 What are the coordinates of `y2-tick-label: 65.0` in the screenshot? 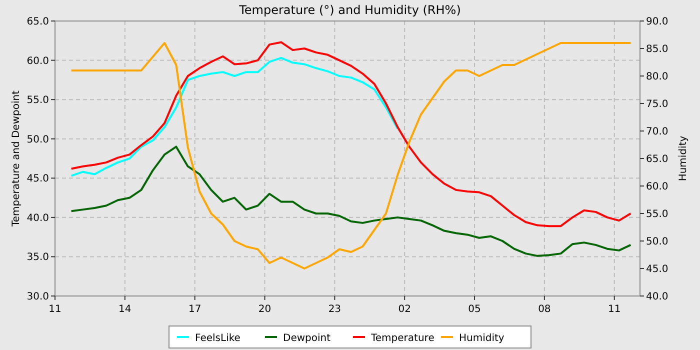 It's located at (657, 159).